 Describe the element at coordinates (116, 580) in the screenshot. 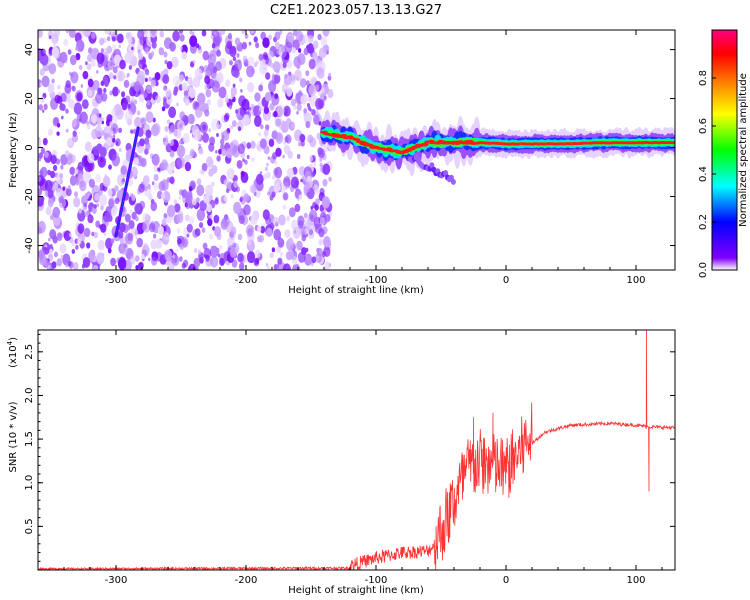

I see `snr-x-tick-label: -300` at that location.